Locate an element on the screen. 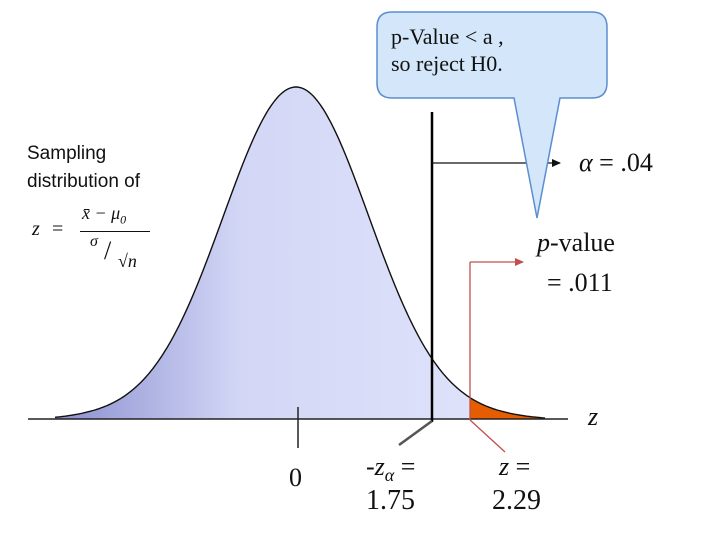  p-value-p: p is located at coordinates (543, 242).